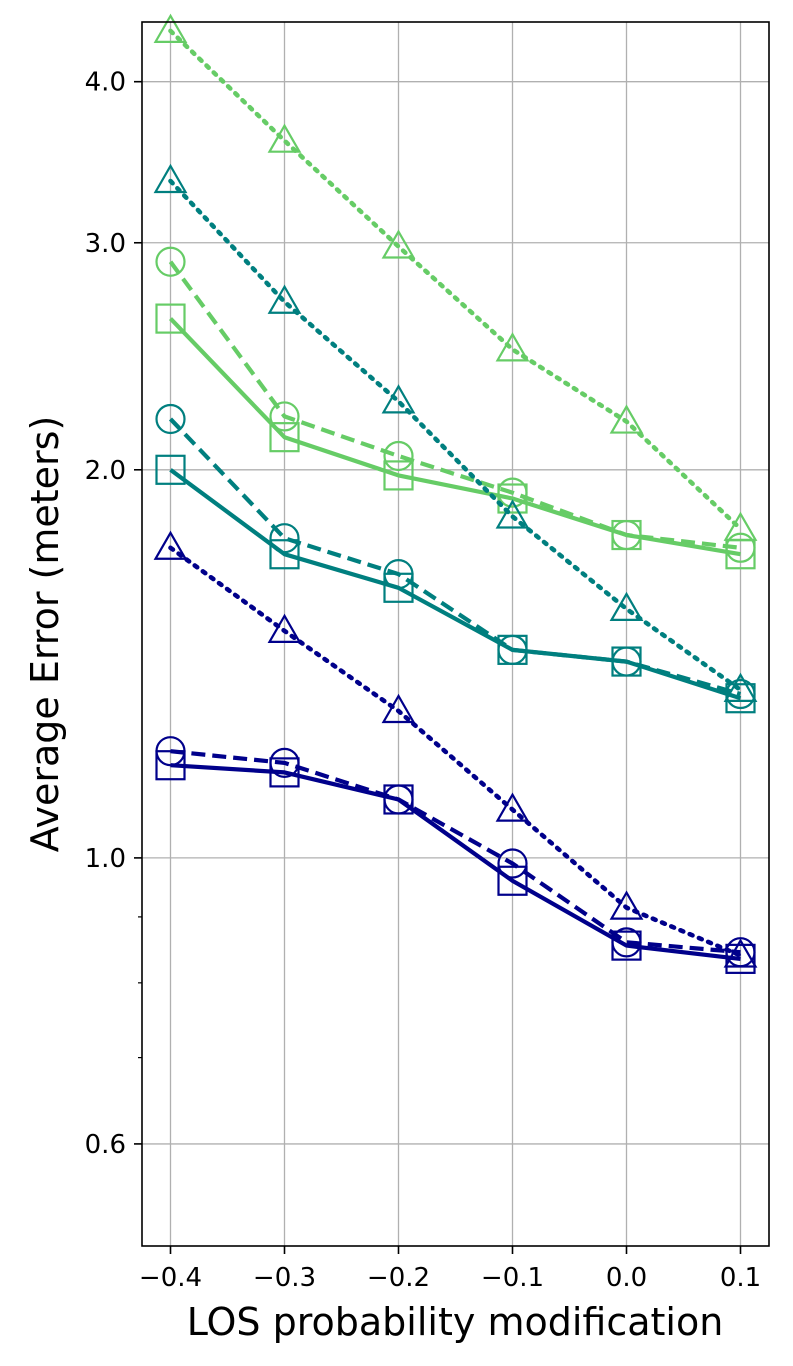  Describe the element at coordinates (105, 859) in the screenshot. I see `y-tick-label: 1.0` at that location.